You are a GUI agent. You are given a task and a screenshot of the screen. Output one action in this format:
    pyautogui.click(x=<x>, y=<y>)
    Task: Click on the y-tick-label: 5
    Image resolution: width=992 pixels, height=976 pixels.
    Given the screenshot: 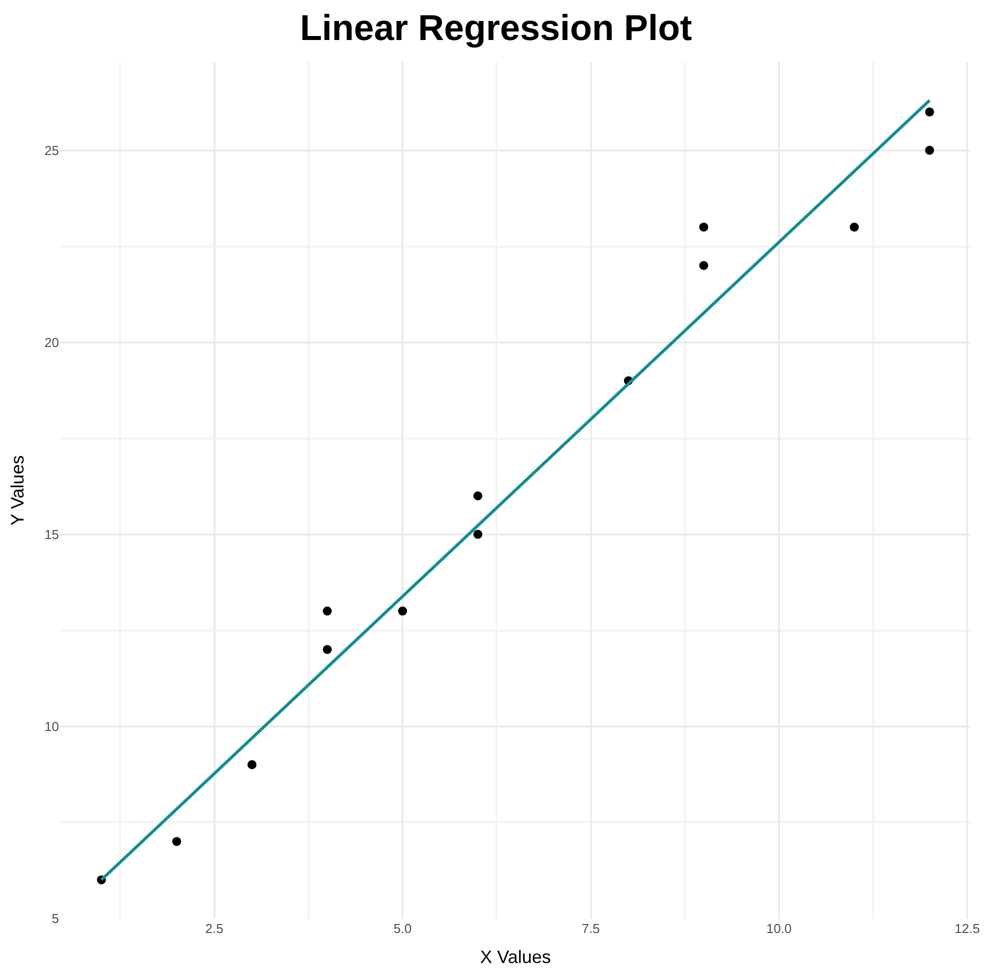 What is the action you would take?
    pyautogui.click(x=55, y=918)
    